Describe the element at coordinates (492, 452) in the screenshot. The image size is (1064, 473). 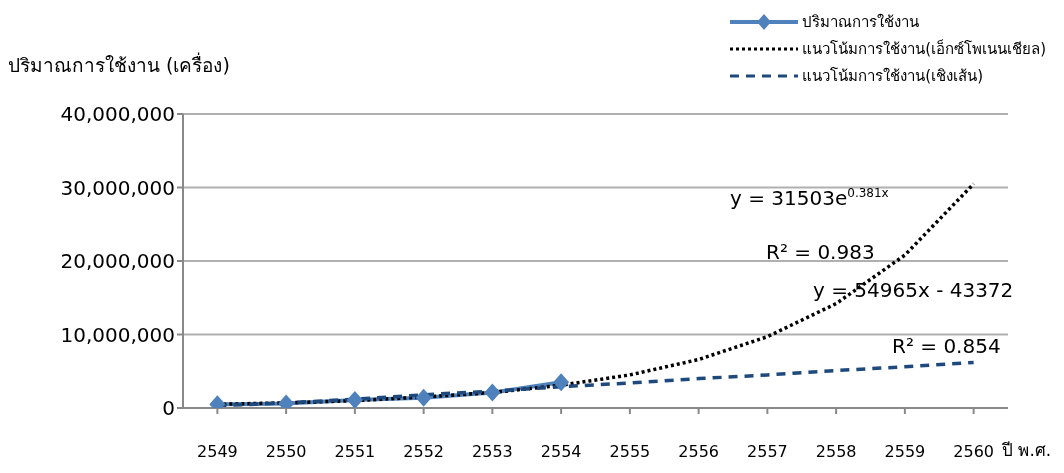
I see `x-tick-label: 2553` at that location.